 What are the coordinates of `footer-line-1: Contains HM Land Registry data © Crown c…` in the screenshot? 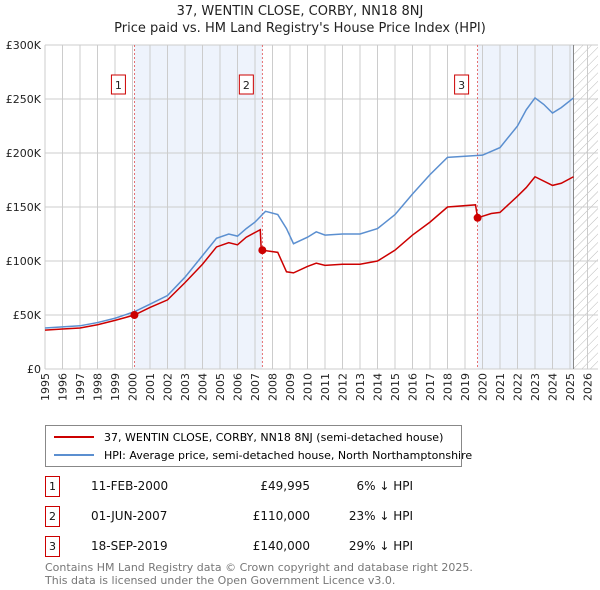 It's located at (259, 567).